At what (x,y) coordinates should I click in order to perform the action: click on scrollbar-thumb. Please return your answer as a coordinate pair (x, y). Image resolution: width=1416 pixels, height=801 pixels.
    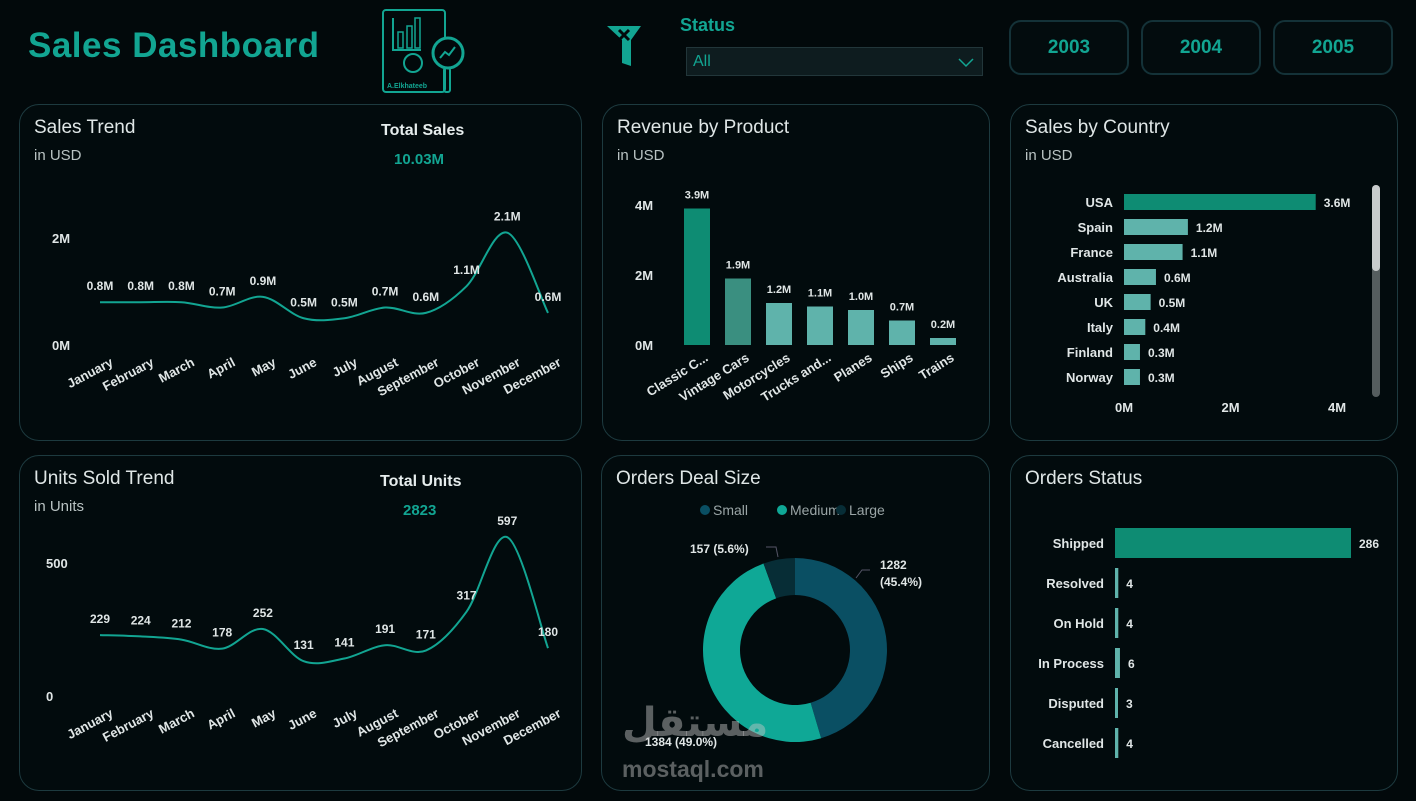
    Looking at the image, I should click on (1376, 228).